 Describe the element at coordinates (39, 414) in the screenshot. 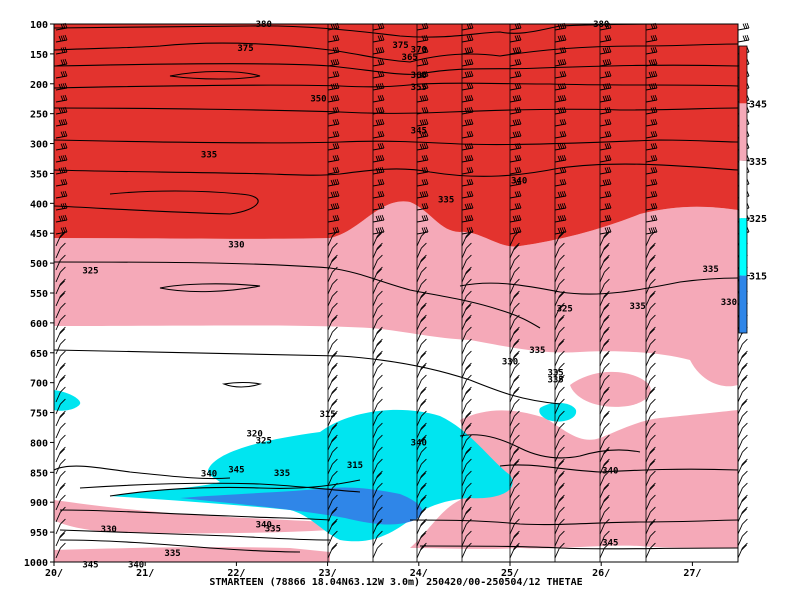

I see `y-tick-label: 750` at that location.